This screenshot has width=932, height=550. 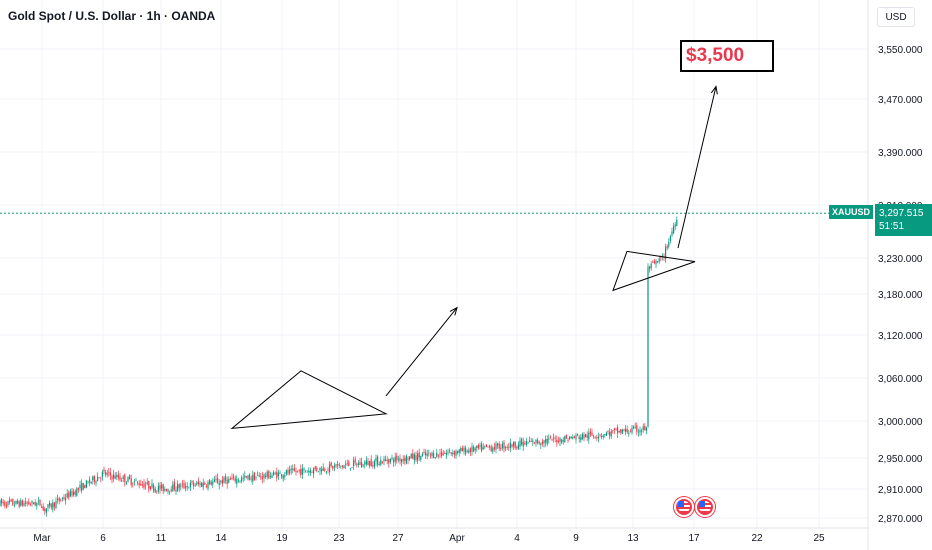 What do you see at coordinates (694, 538) in the screenshot?
I see `time-tick-label: 17` at bounding box center [694, 538].